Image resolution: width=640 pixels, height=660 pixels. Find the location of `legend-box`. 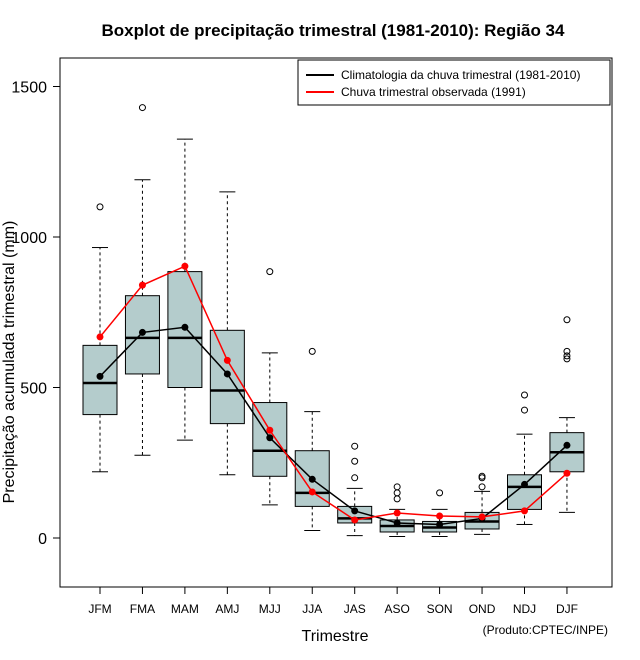

legend-box is located at coordinates (454, 82).